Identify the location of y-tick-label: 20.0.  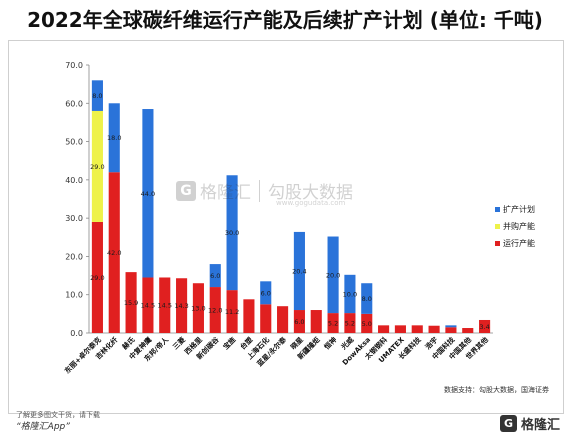
(74, 256).